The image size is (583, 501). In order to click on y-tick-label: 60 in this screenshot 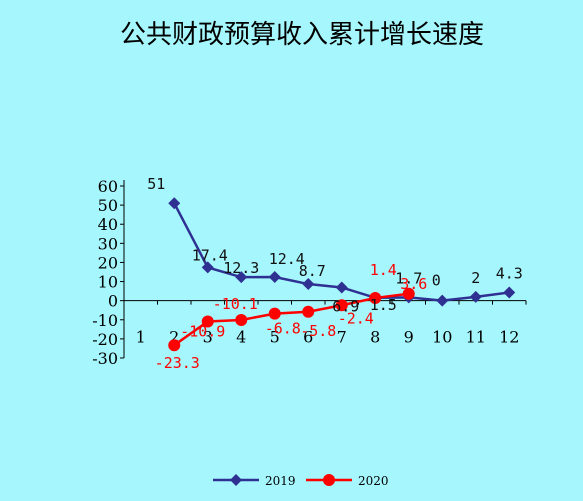, I will do `click(108, 186)`.